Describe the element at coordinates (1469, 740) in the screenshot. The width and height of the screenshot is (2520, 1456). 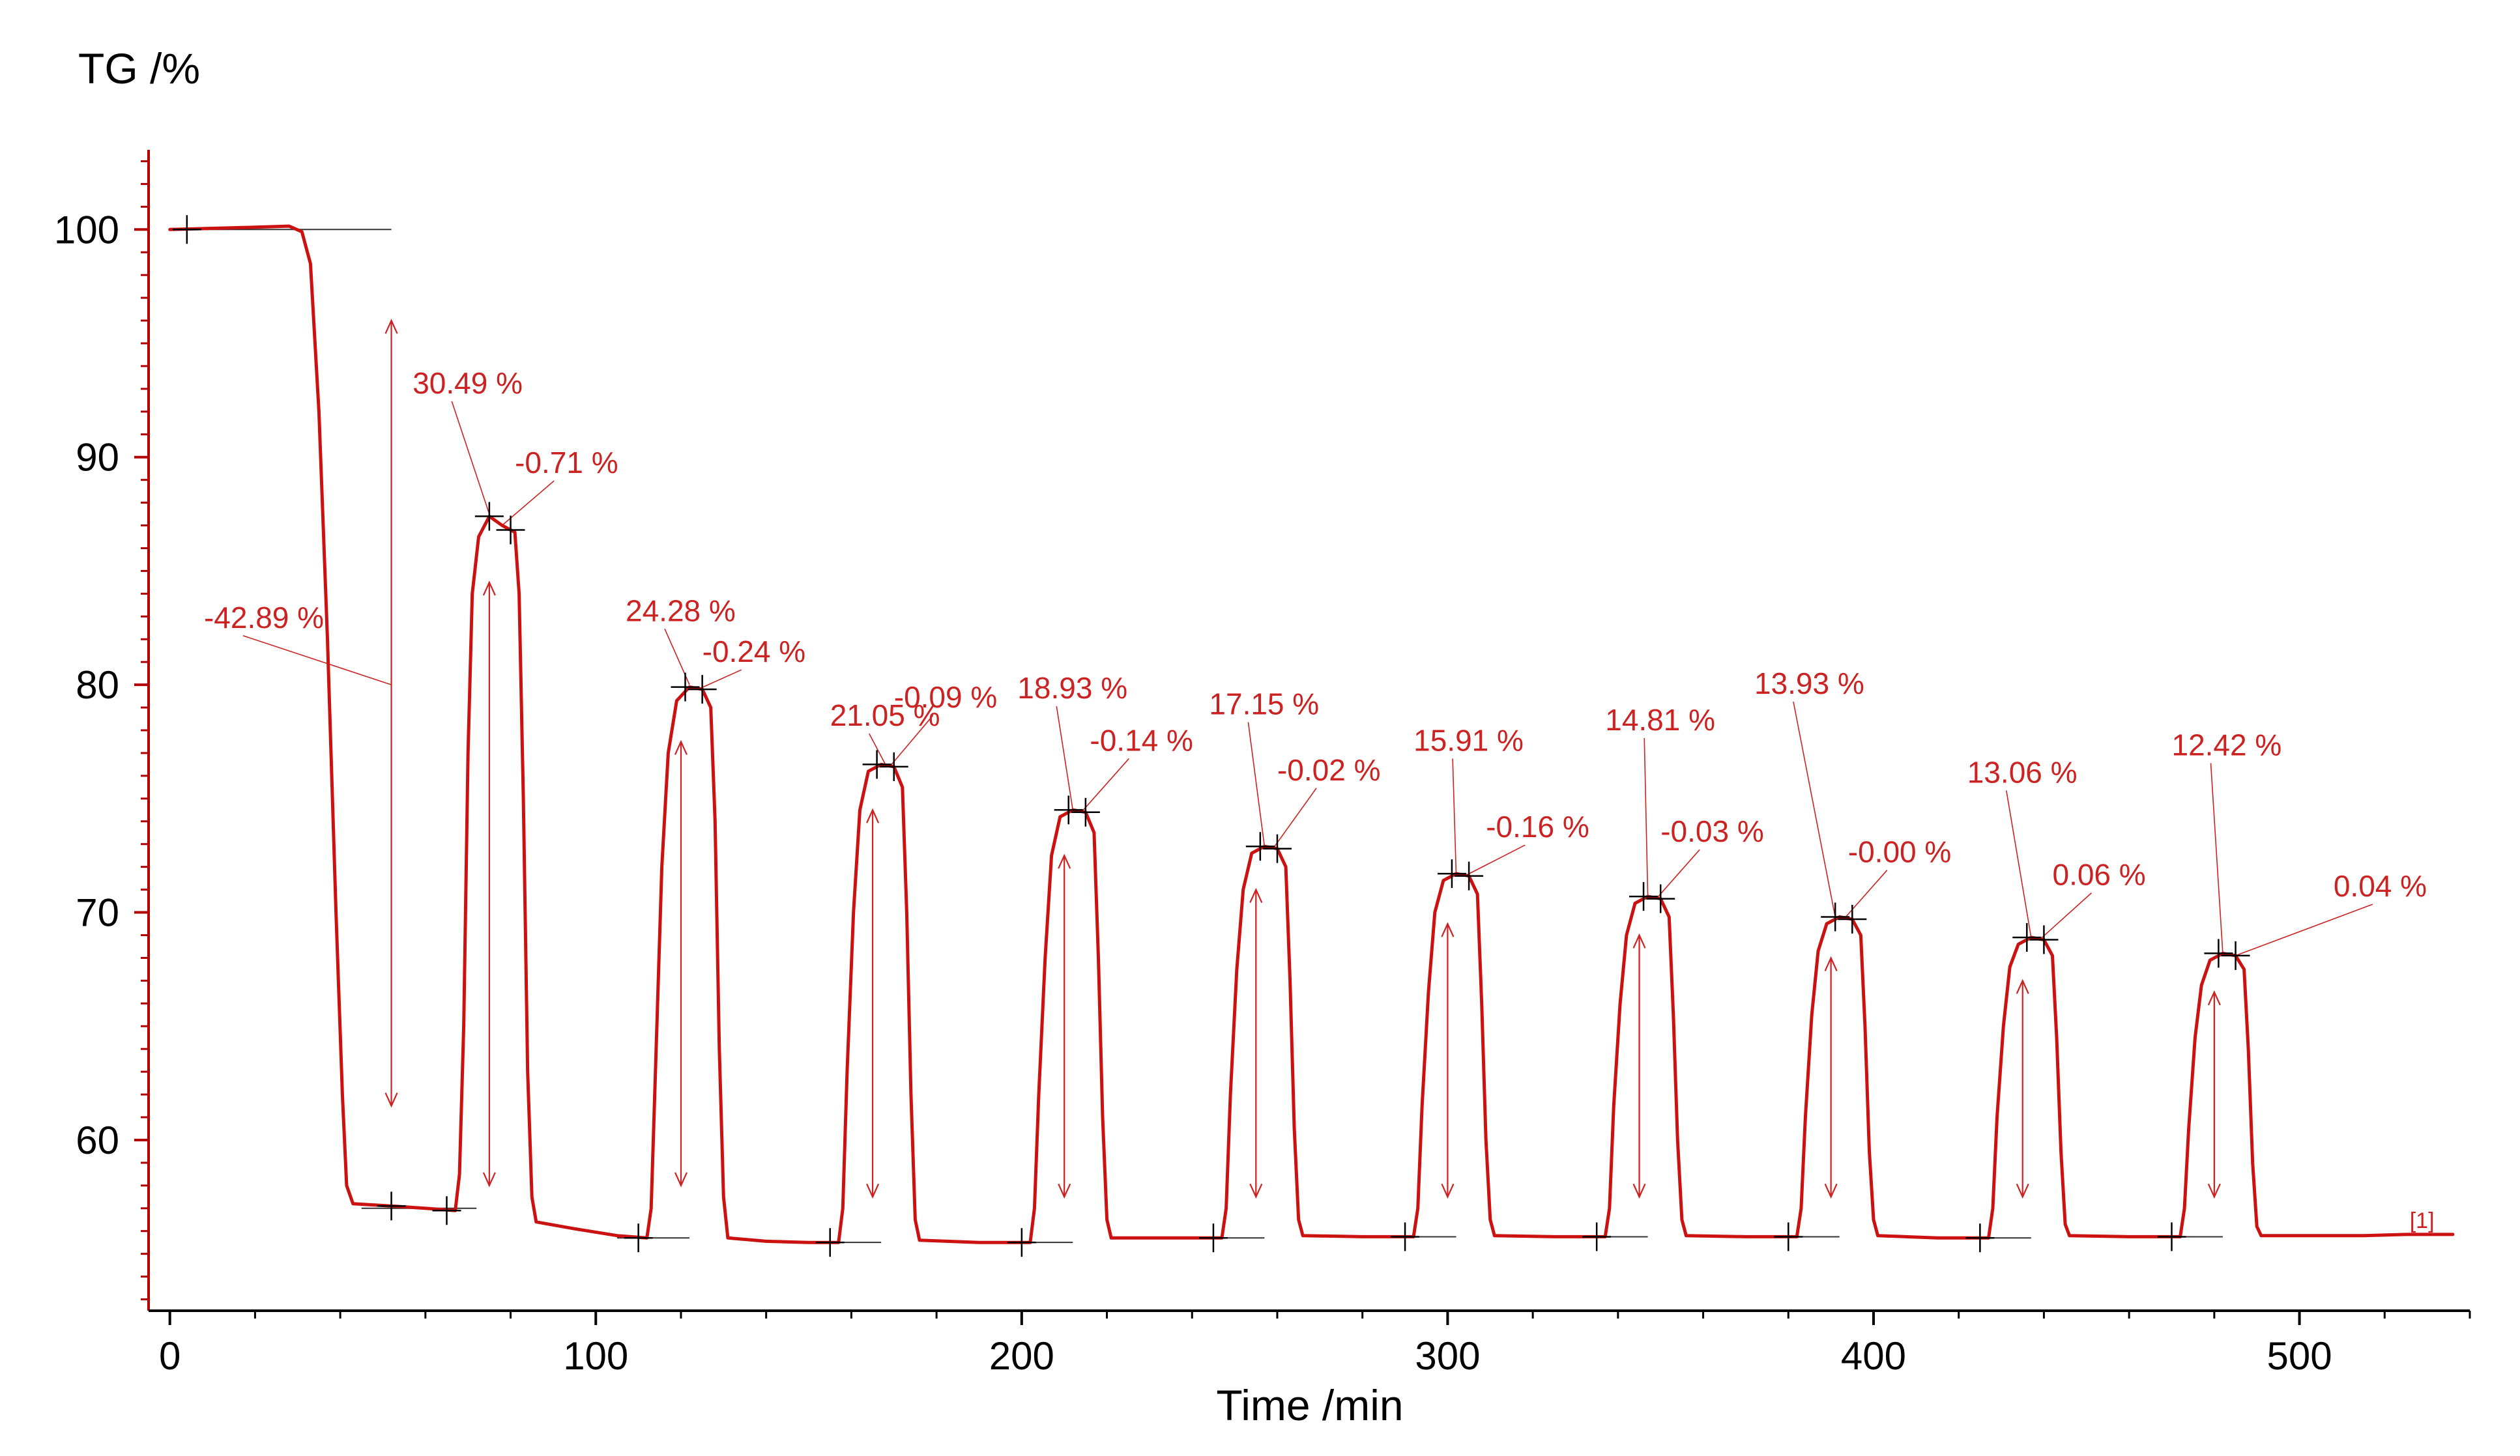
I see `annotation-label: 15.91 %` at that location.